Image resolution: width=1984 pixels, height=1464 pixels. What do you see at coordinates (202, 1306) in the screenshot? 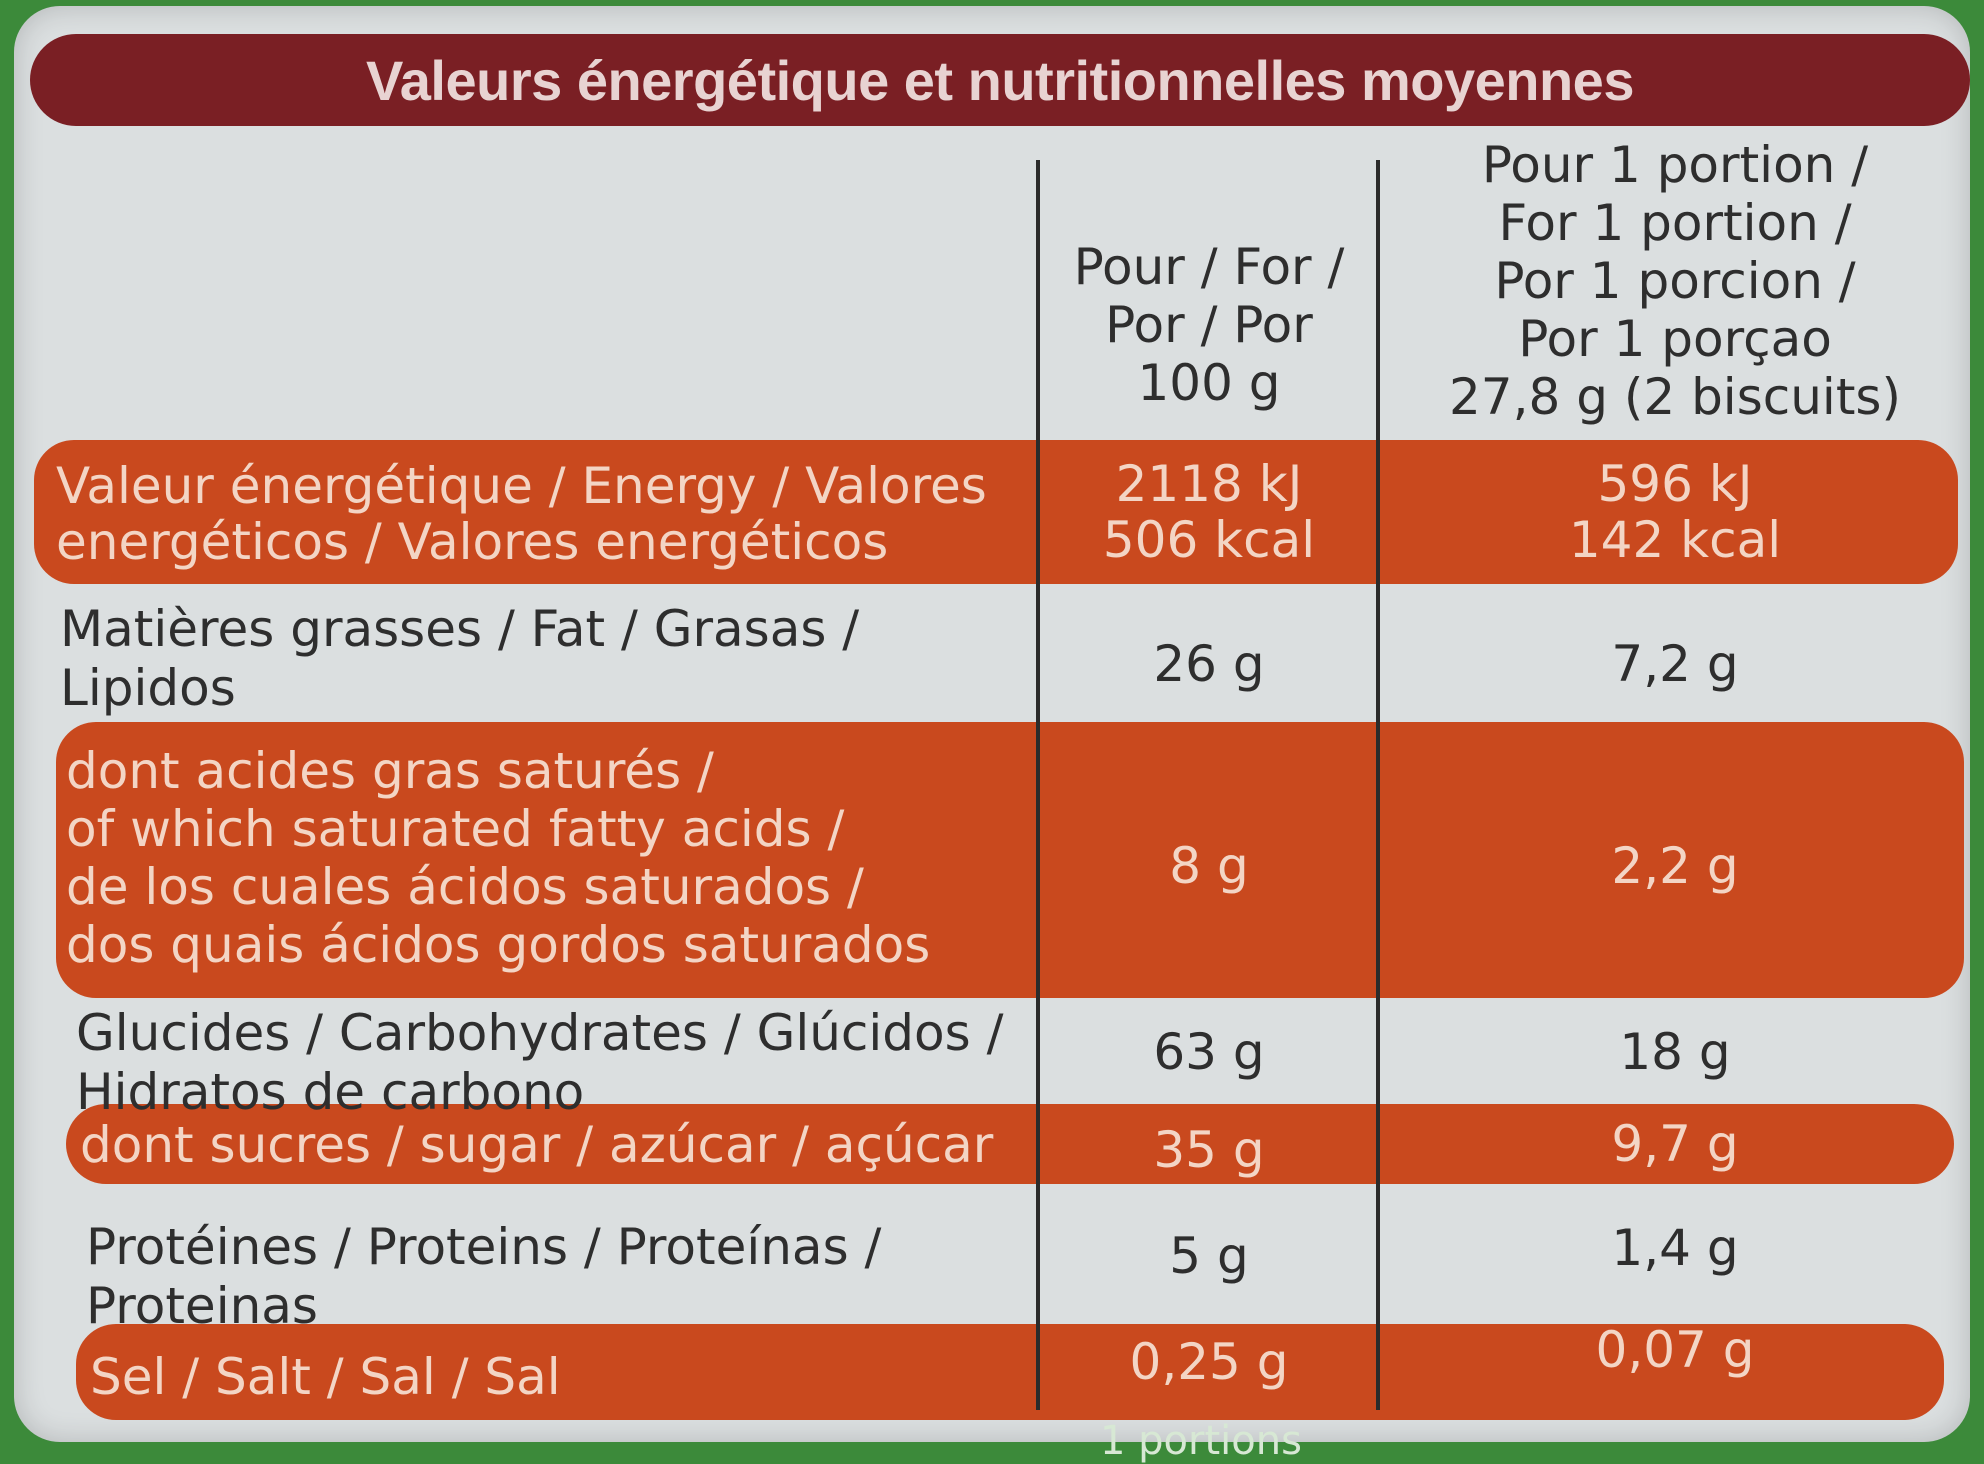
I see `label-line: Proteinas` at bounding box center [202, 1306].